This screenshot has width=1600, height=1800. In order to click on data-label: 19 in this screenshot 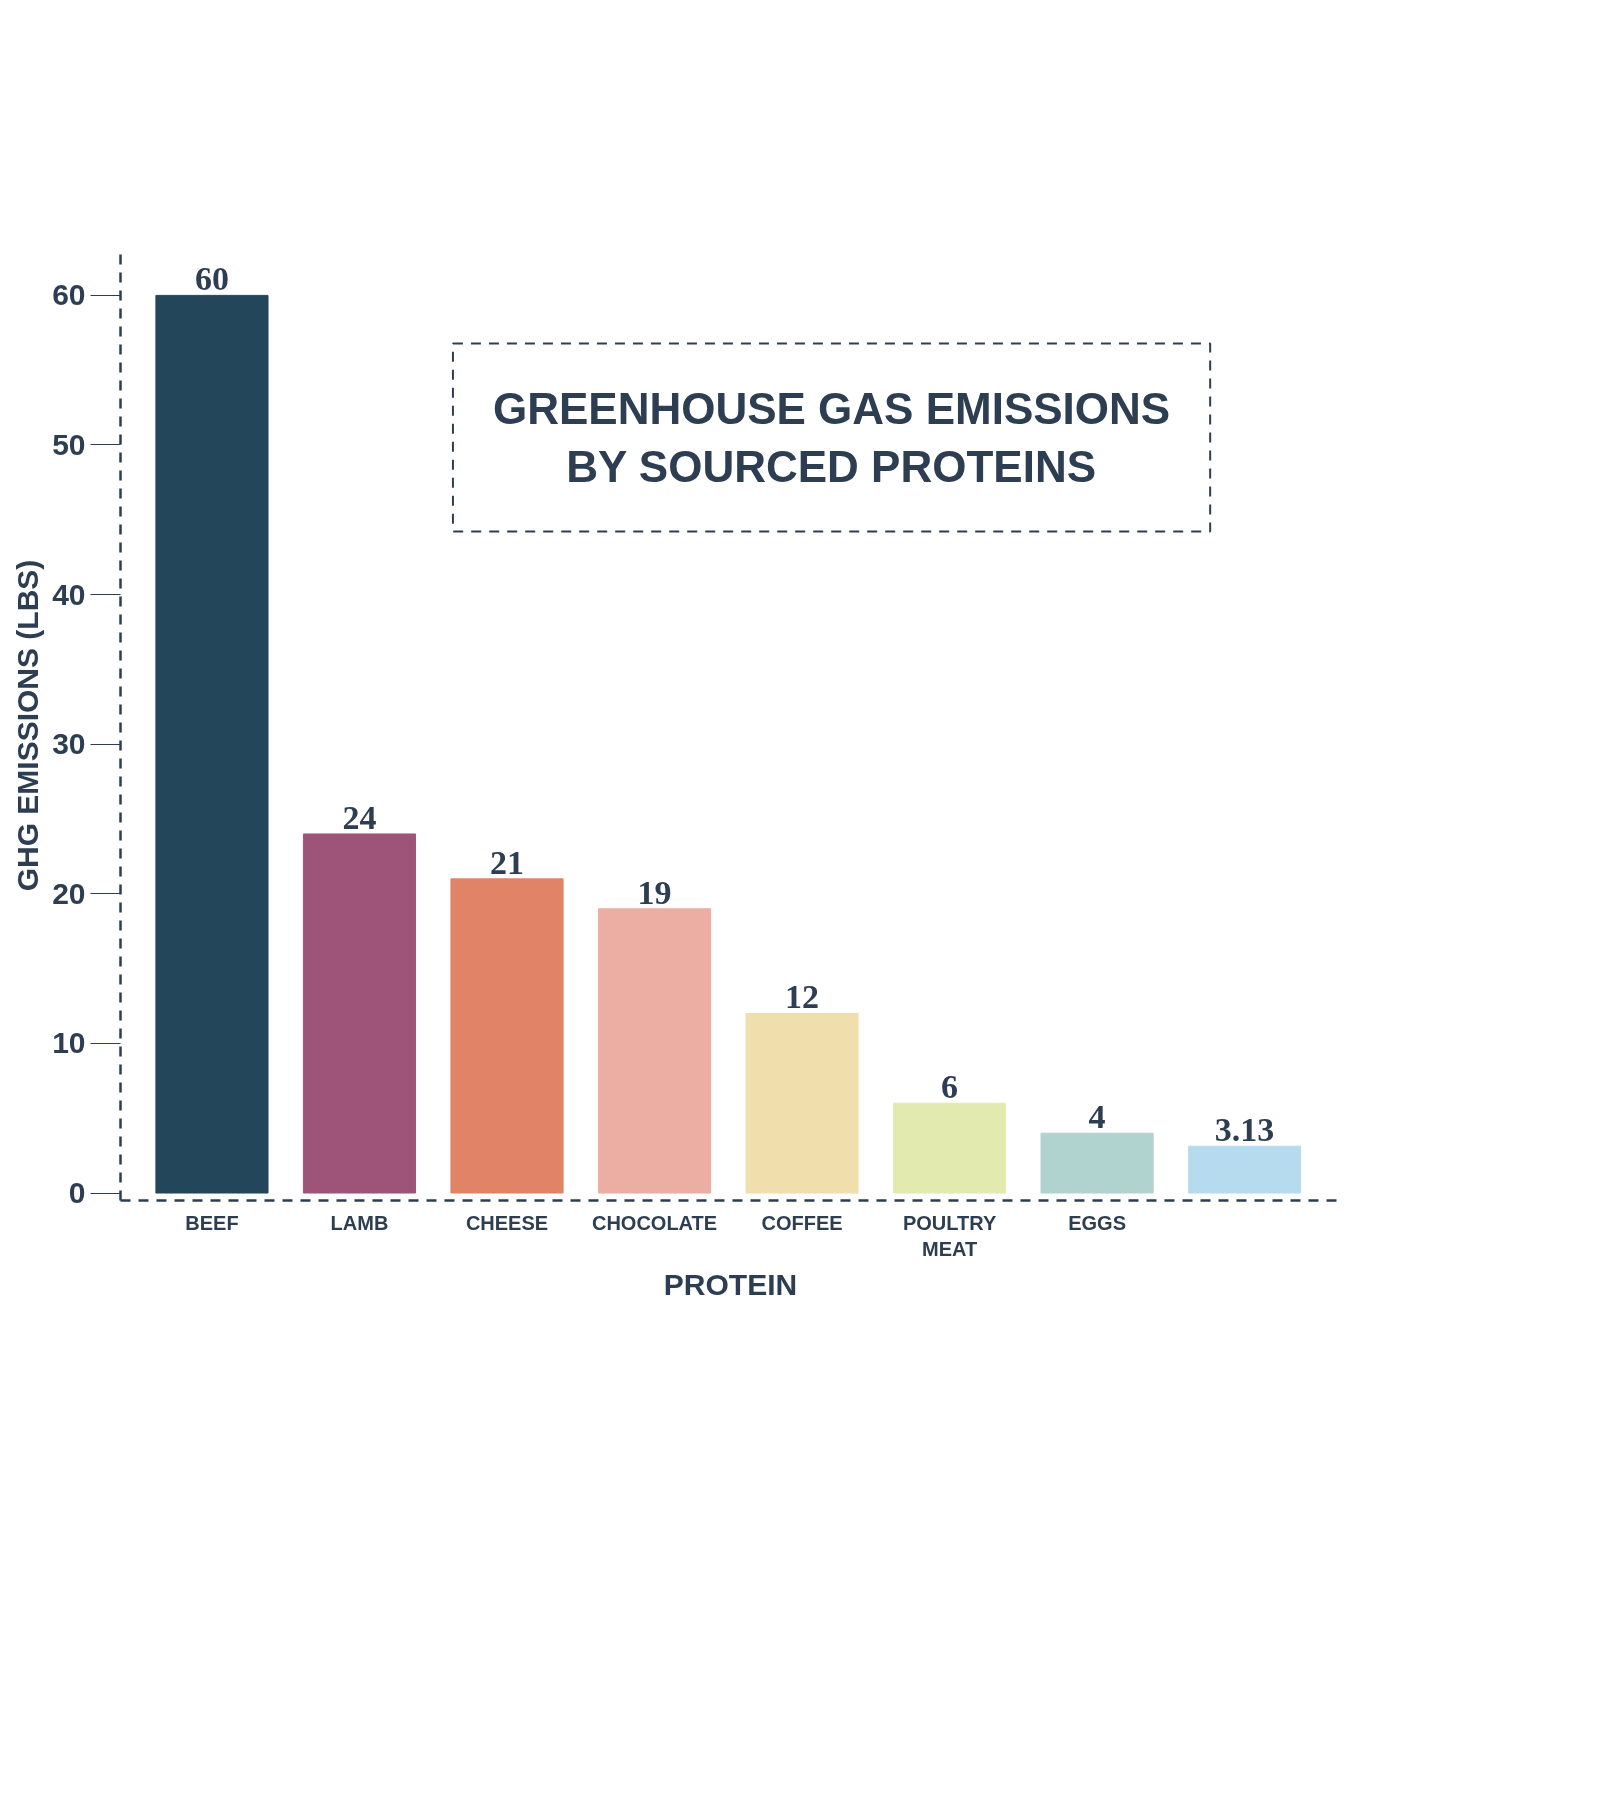, I will do `click(654, 892)`.